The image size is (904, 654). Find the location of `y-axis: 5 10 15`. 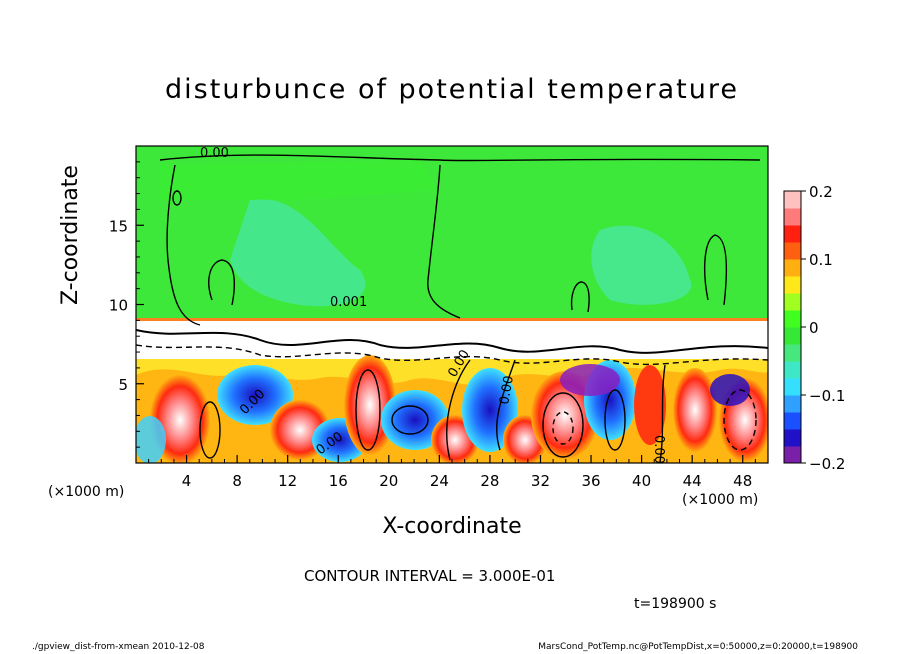

y-axis: 5 10 15 is located at coordinates (126, 304).